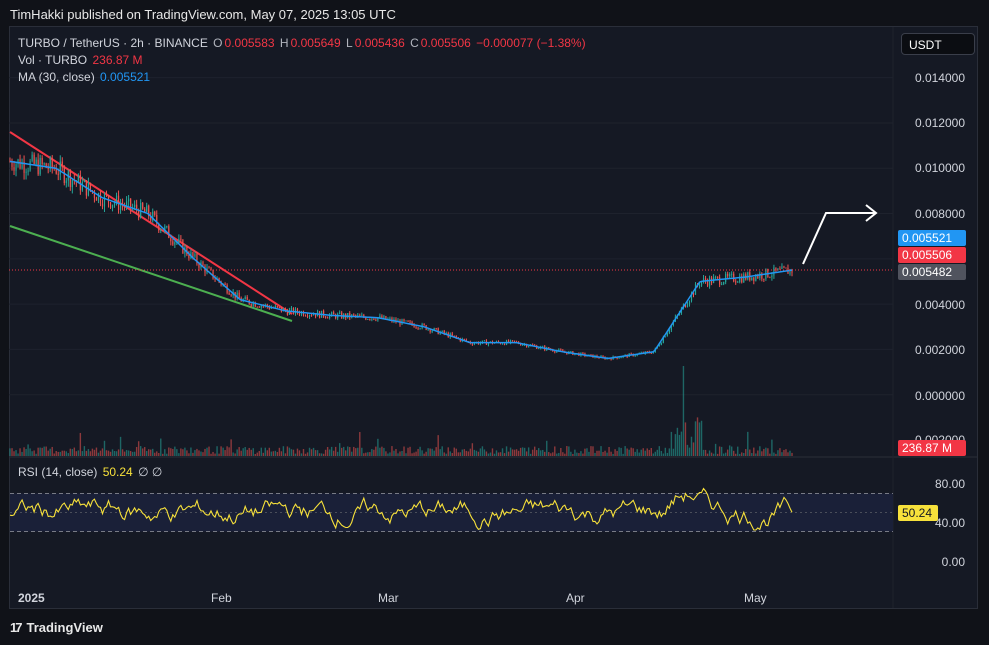  I want to click on rsi-value-tag: 50.24, so click(918, 513).